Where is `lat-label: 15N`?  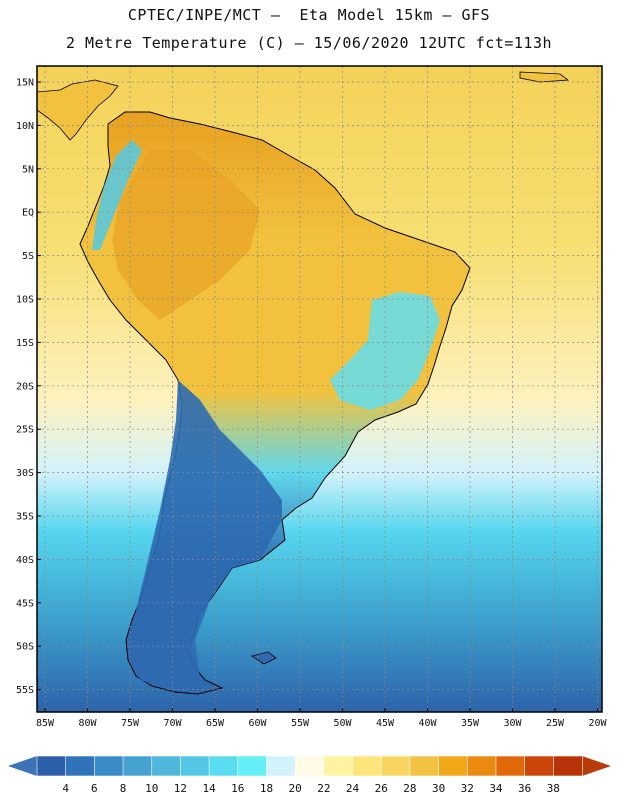 lat-label: 15N is located at coordinates (25, 83).